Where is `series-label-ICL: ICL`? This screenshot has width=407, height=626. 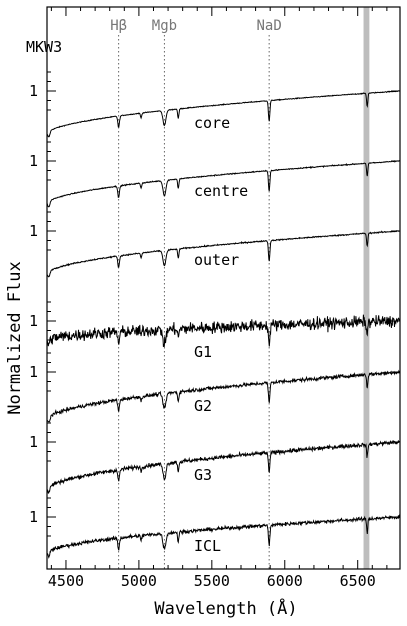
series-label-ICL: ICL is located at coordinates (207, 546).